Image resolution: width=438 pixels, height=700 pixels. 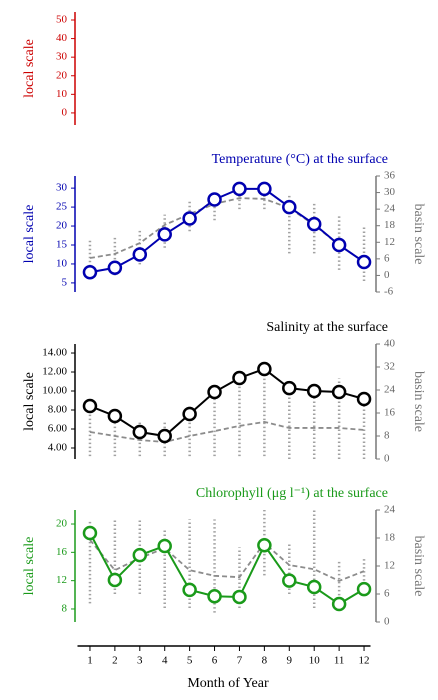 I want to click on x-tick-label: 5, so click(x=190, y=661).